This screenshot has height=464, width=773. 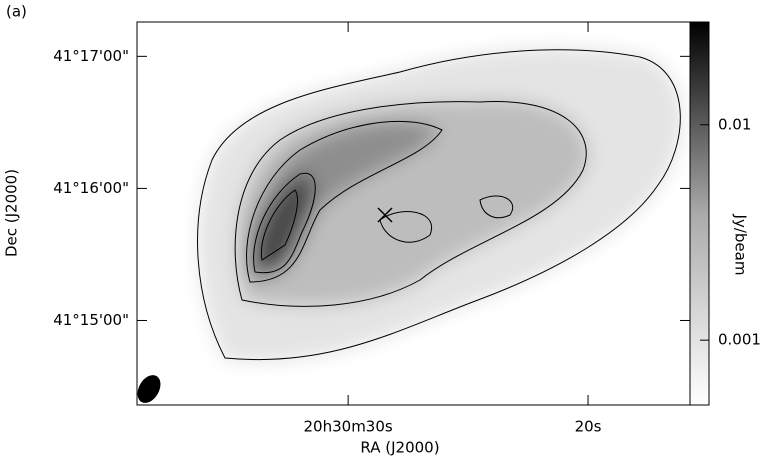 What do you see at coordinates (91, 320) in the screenshot?
I see `y-tick-label: 41°15'00"` at bounding box center [91, 320].